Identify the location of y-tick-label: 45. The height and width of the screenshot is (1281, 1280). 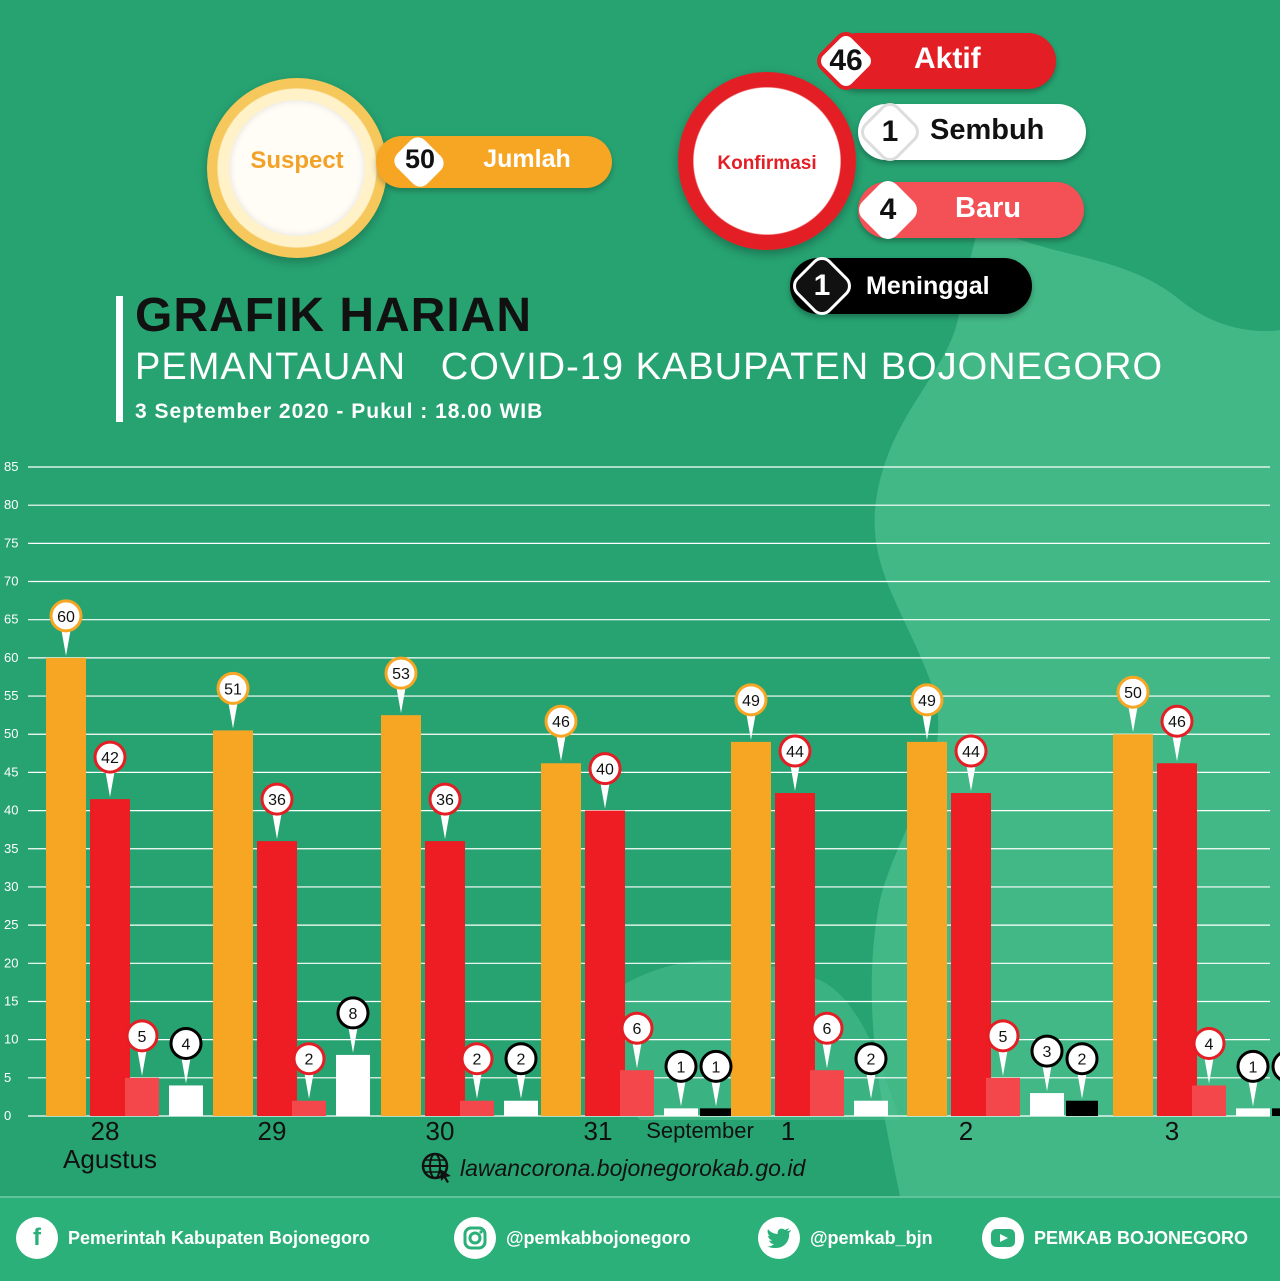
(11, 771).